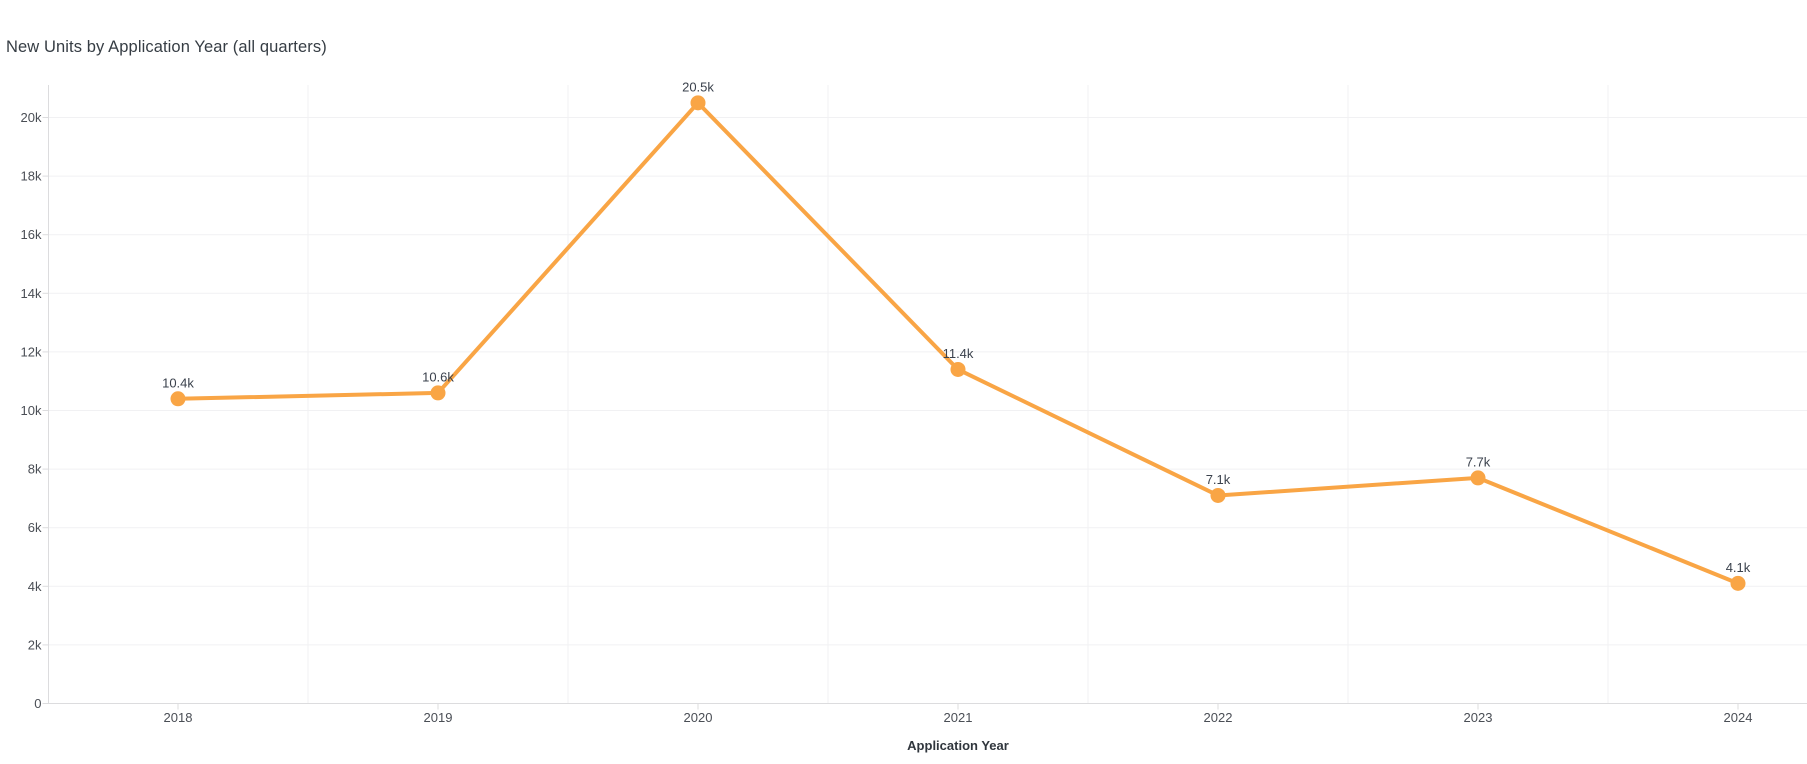 The image size is (1807, 764). What do you see at coordinates (958, 369) in the screenshot?
I see `data-point-2021` at bounding box center [958, 369].